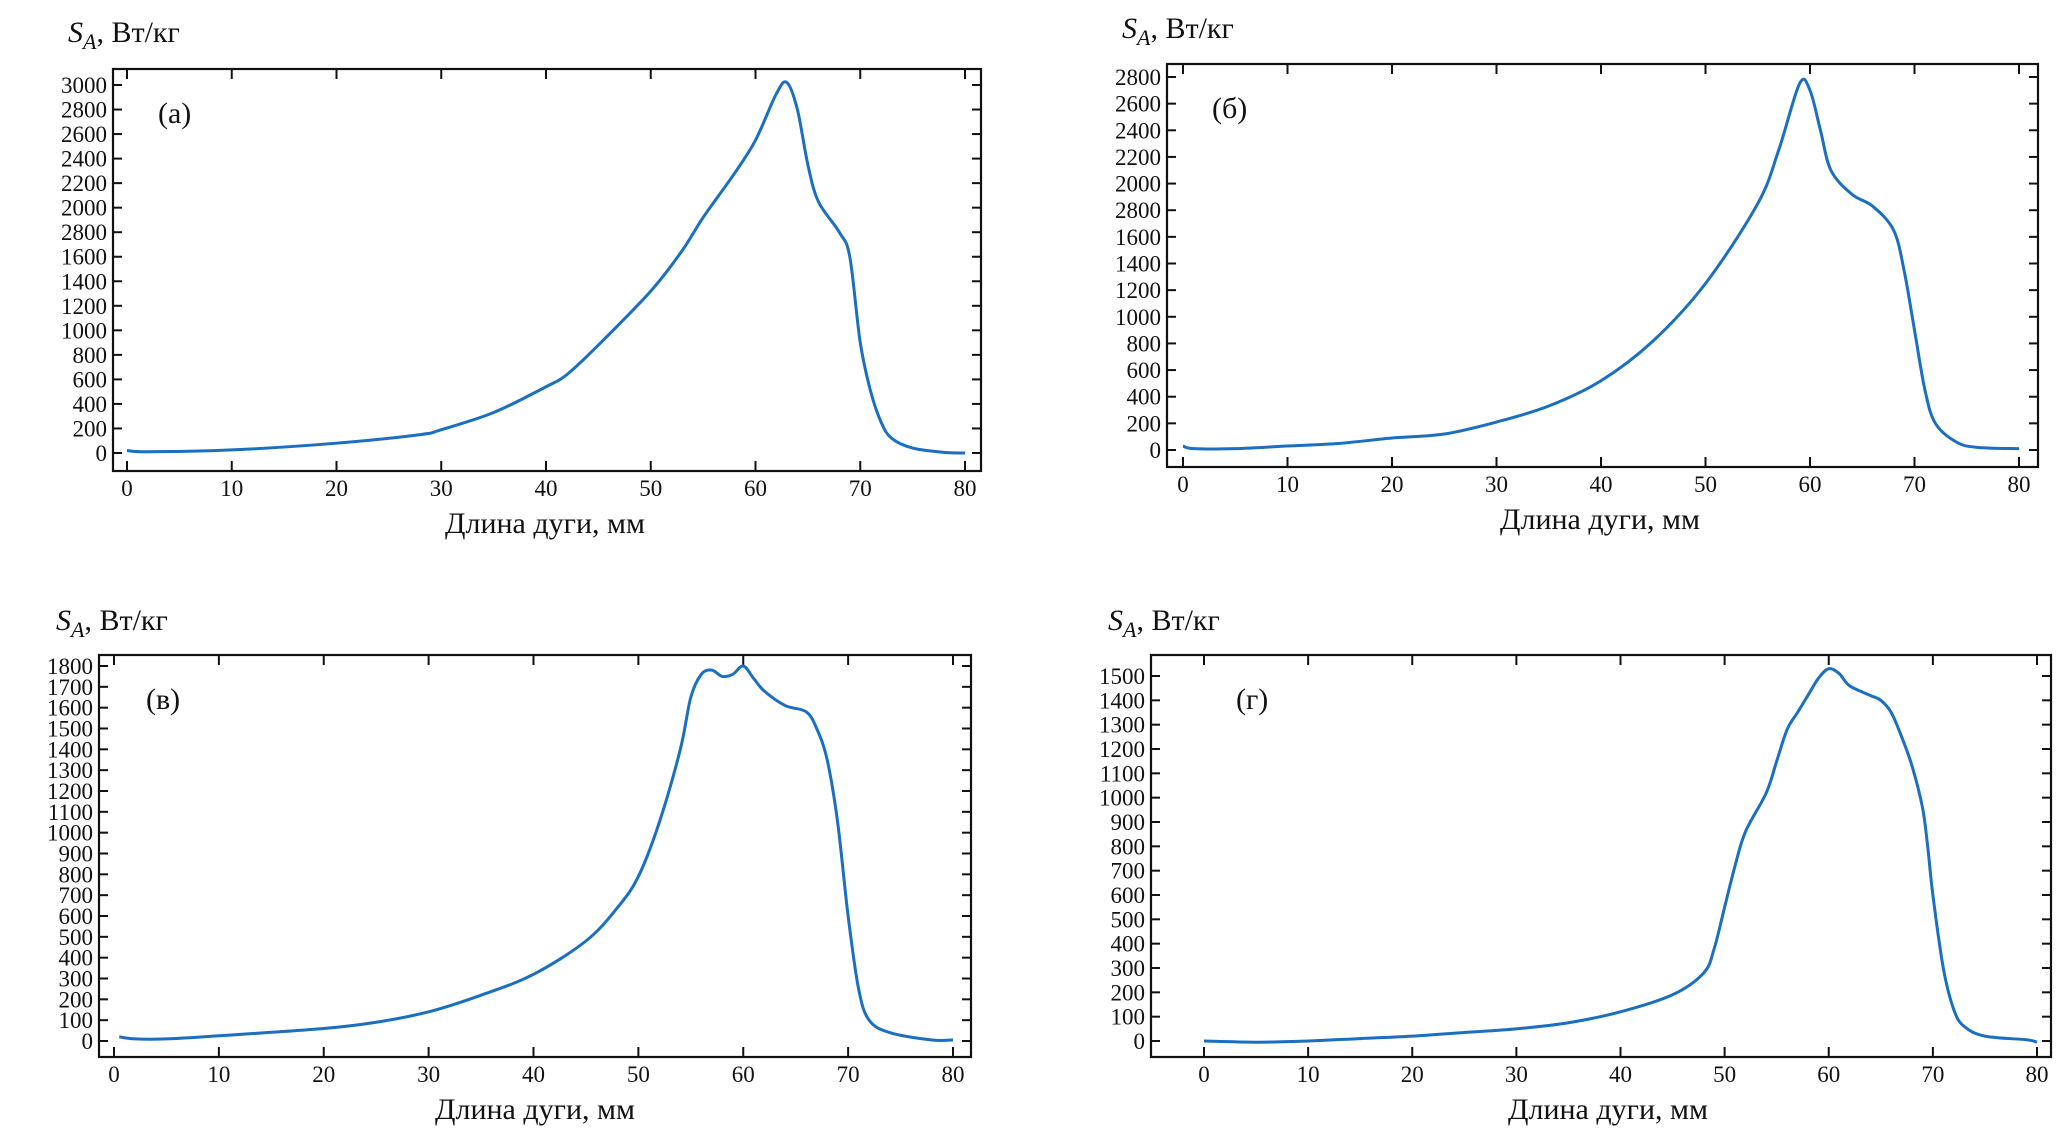  Describe the element at coordinates (1138, 184) in the screenshot. I see `y-tick-label: 2000` at that location.